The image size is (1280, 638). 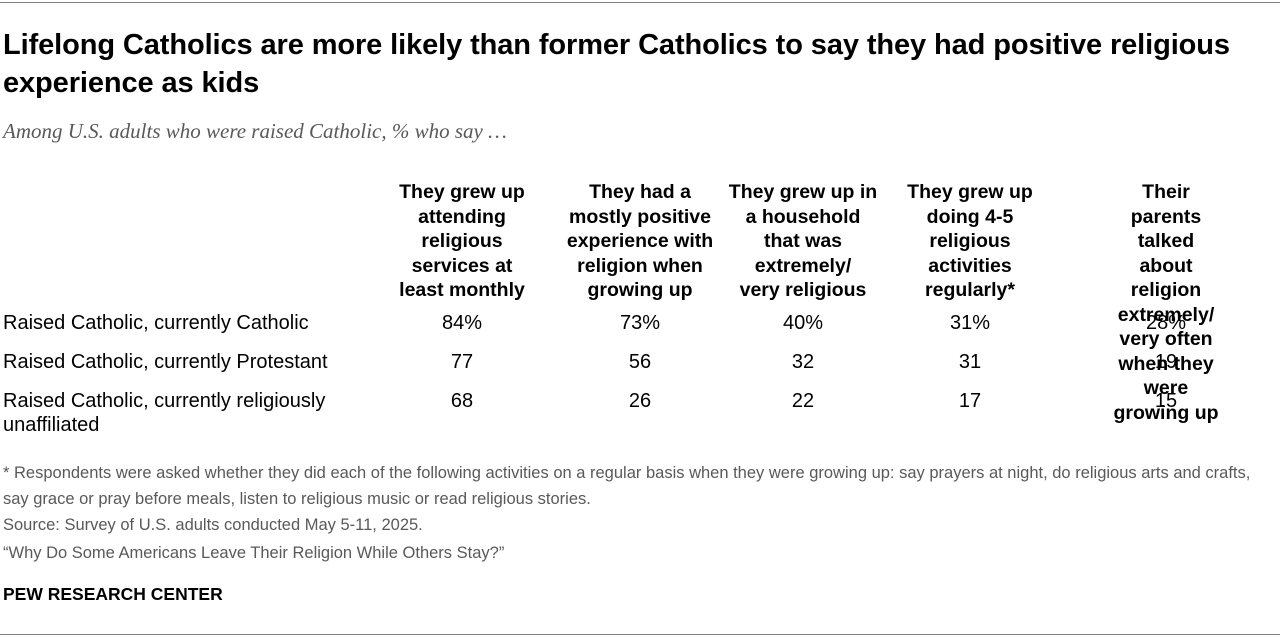 I want to click on row-label-1: Raised Catholic, currently Catholic, so click(x=156, y=323).